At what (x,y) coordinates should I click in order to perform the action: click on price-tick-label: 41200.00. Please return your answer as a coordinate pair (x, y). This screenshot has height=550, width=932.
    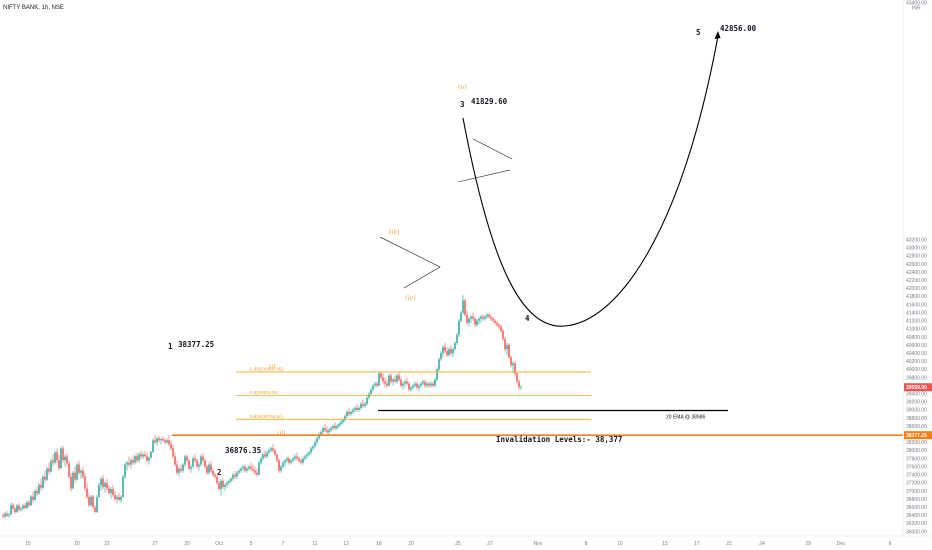
    Looking at the image, I should click on (916, 322).